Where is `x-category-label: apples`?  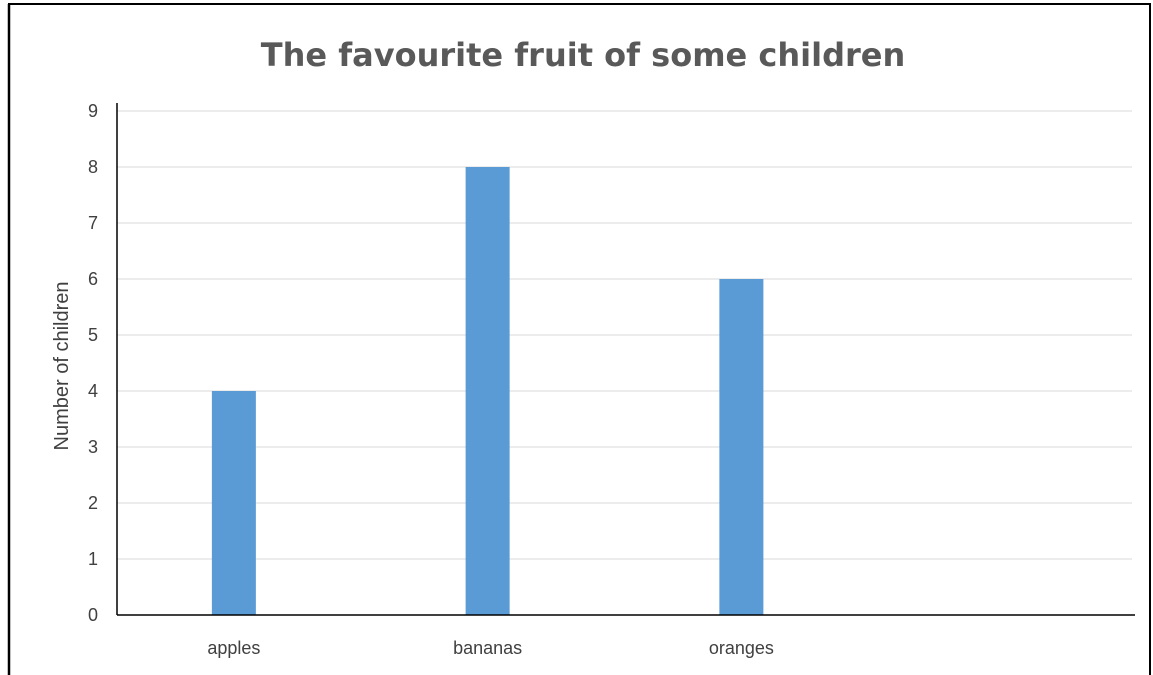
x-category-label: apples is located at coordinates (233, 648).